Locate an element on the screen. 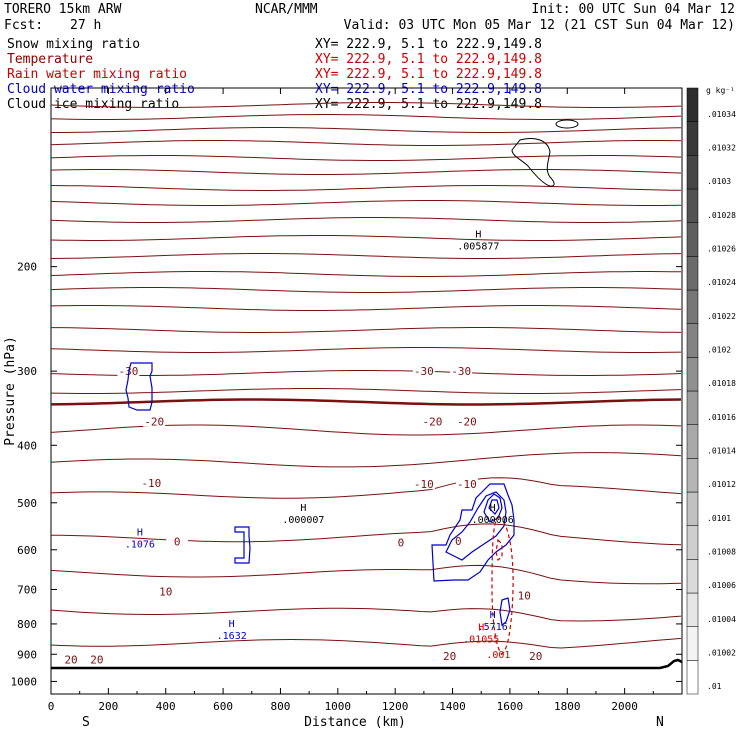 This screenshot has height=740, width=740. cloud-water-contour-core is located at coordinates (494, 507).